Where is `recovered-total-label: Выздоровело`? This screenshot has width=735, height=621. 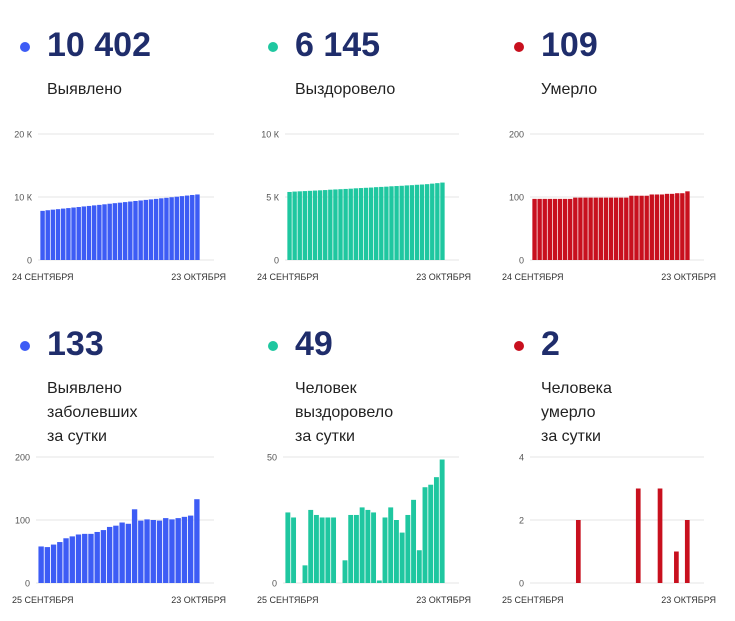 recovered-total-label: Выздоровело is located at coordinates (345, 89).